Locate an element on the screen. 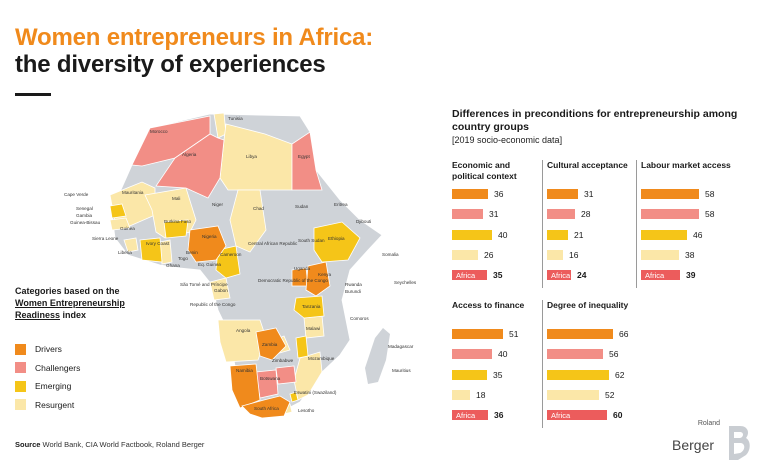 The image size is (760, 475). bar-row: 40 is located at coordinates (498, 354).